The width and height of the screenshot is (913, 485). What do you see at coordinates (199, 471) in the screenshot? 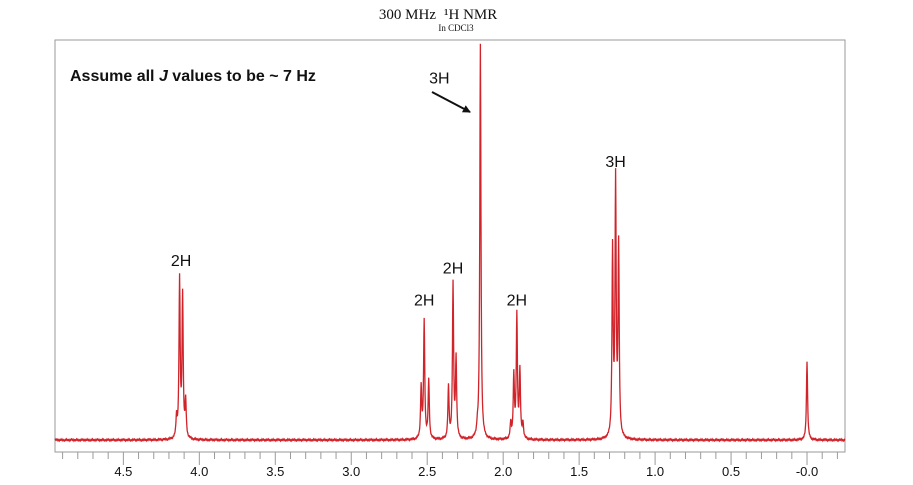
I see `x-tick-label: 4.0` at bounding box center [199, 471].